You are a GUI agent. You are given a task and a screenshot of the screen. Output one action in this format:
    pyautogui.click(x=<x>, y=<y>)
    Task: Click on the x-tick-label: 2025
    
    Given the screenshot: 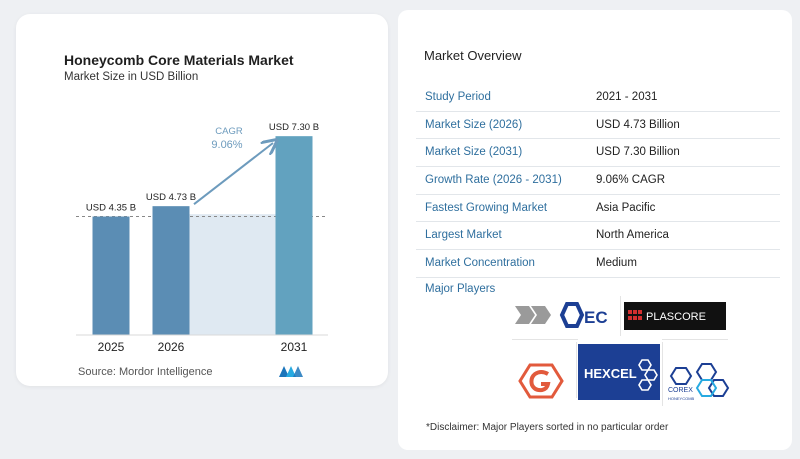 What is the action you would take?
    pyautogui.click(x=111, y=347)
    